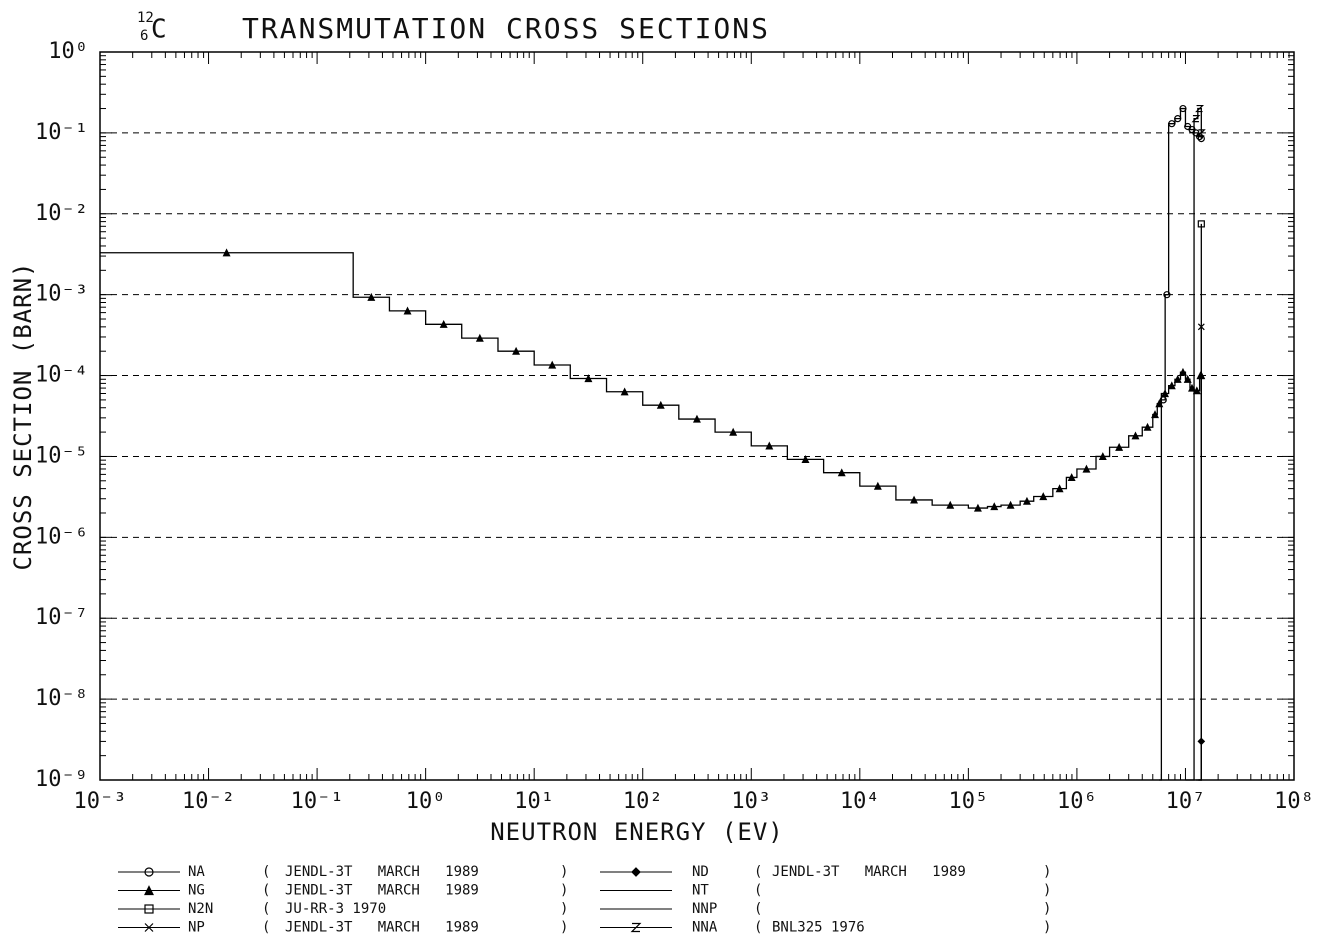 This screenshot has width=1317, height=939. Describe the element at coordinates (200, 909) in the screenshot. I see `legend-name: N2N` at that location.